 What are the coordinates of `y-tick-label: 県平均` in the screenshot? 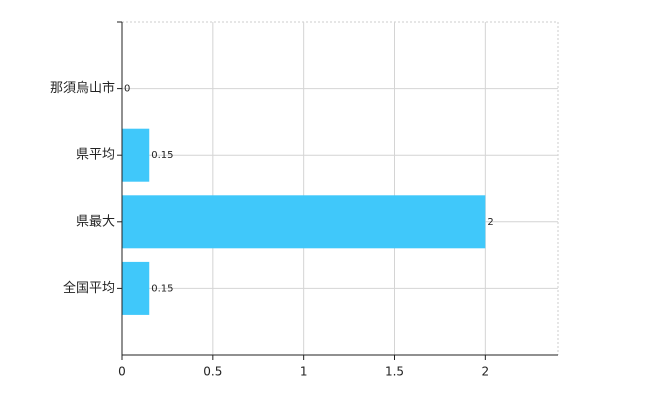 It's located at (95, 155).